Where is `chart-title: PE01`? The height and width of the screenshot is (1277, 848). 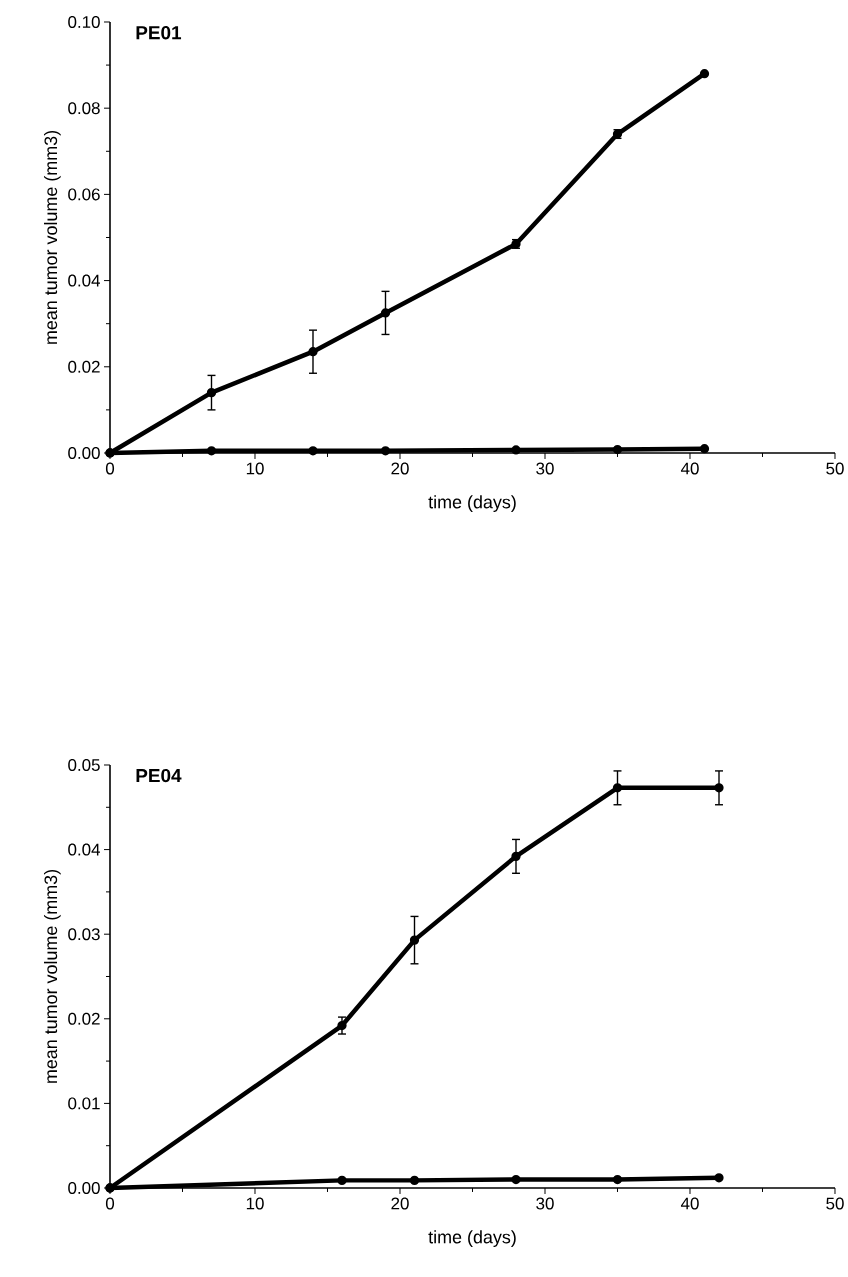
chart-title: PE01 is located at coordinates (159, 32).